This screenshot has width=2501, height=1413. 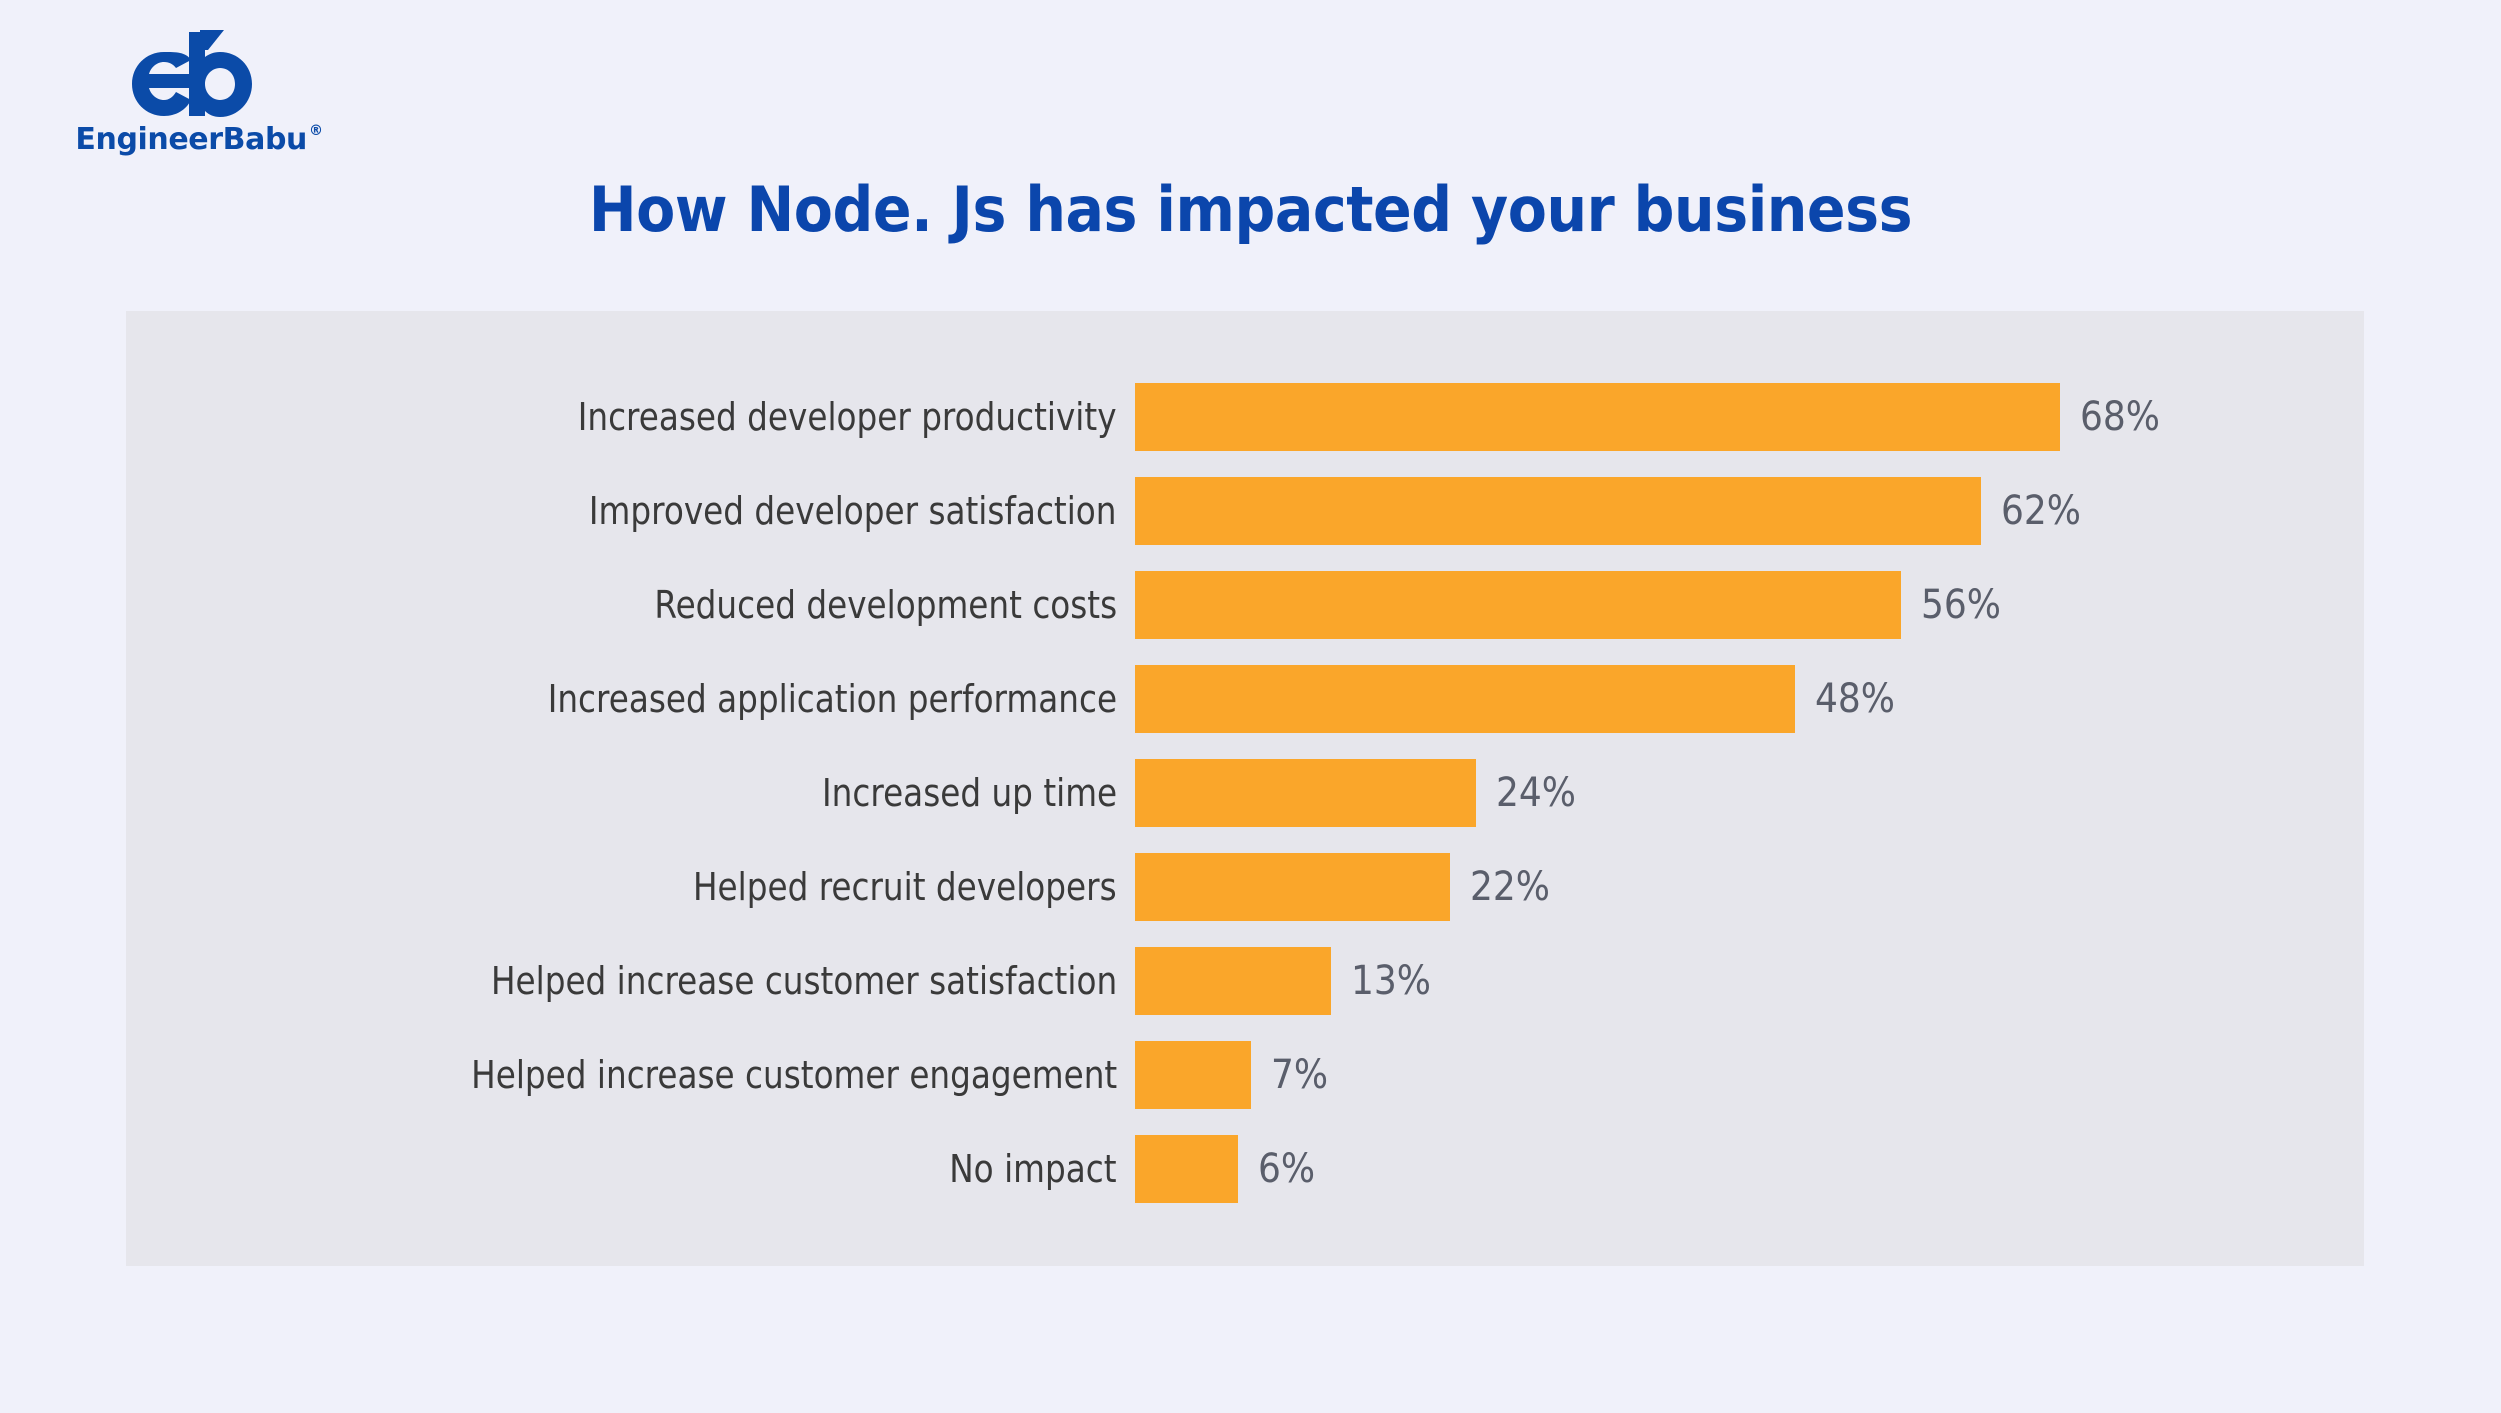 I want to click on chart-title: How Node. Js has impacted your business, so click(x=1250, y=209).